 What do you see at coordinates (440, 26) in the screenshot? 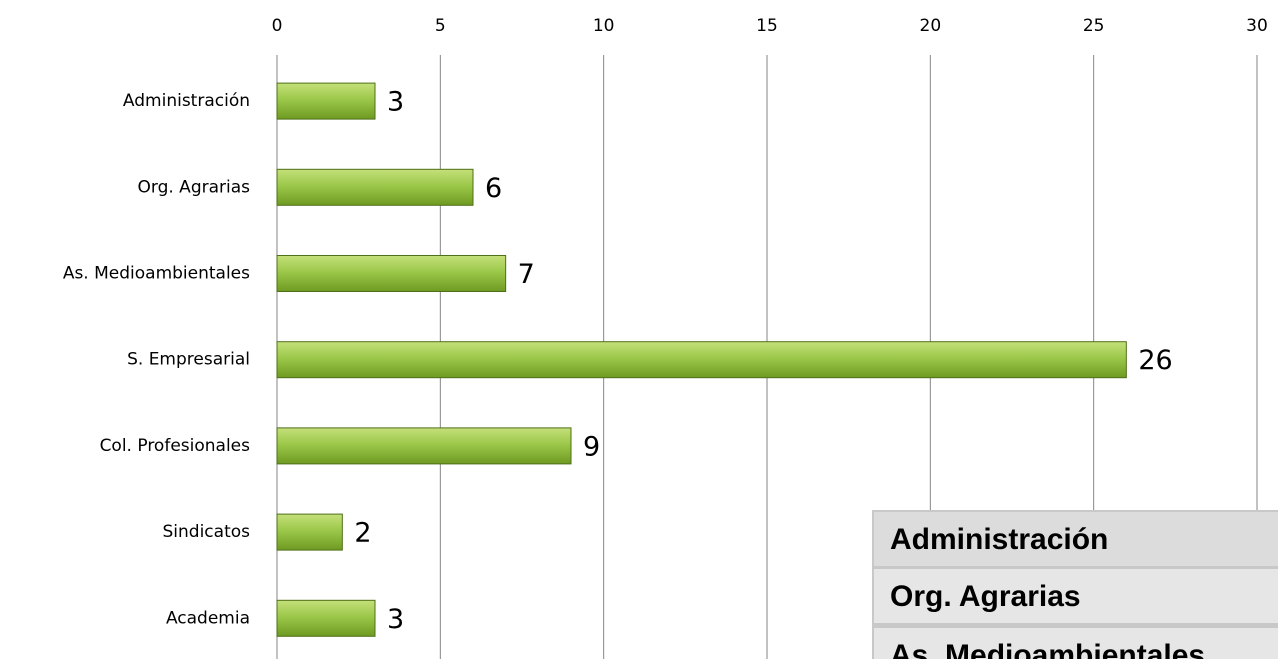
I see `x-tick-label: 5` at bounding box center [440, 26].